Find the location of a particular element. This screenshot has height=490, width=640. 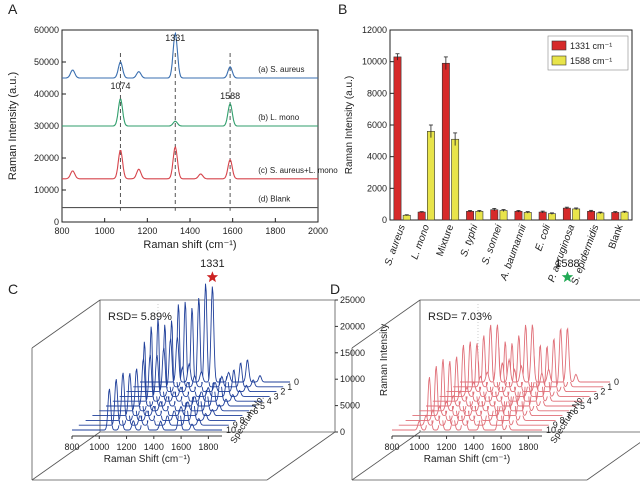

waterfall-x-tick-label: 1600 is located at coordinates (501, 447).